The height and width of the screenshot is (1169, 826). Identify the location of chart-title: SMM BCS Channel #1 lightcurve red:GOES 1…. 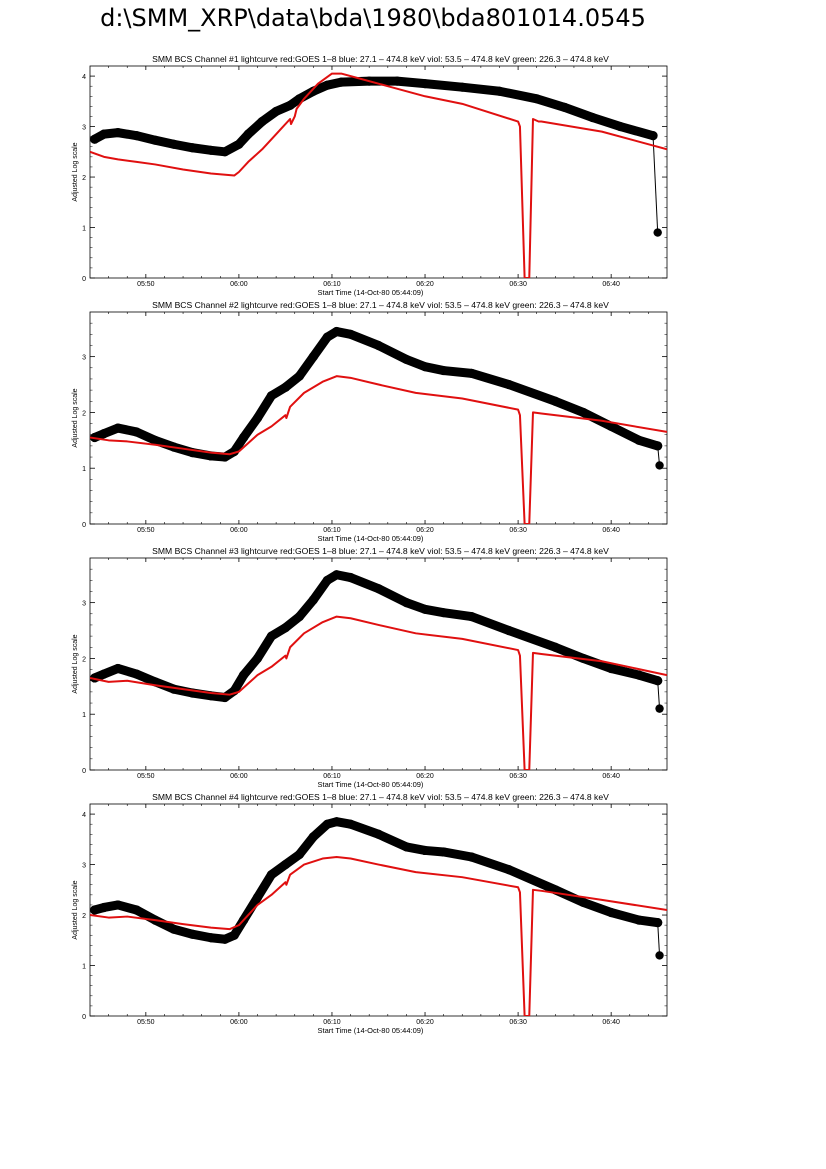
(380, 59).